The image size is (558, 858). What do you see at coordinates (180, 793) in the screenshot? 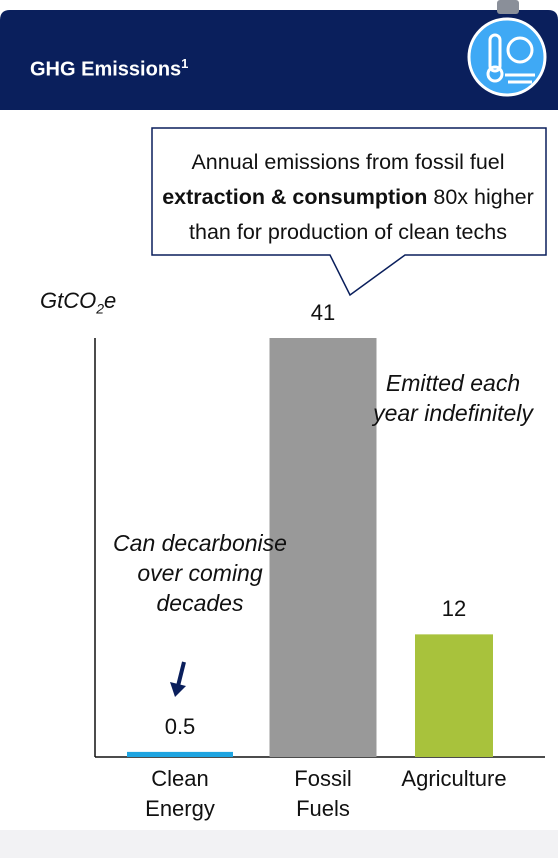
I see `x-tick-label: Clean Energy` at bounding box center [180, 793].